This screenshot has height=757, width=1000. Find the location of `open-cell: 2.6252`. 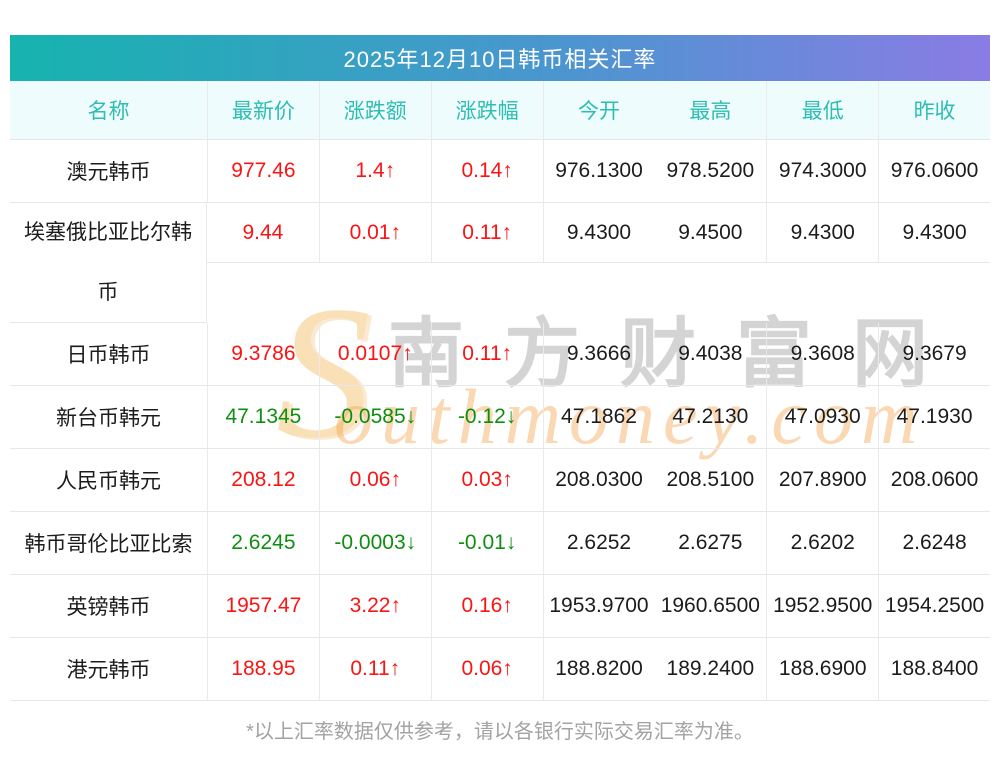

open-cell: 2.6252 is located at coordinates (598, 543).